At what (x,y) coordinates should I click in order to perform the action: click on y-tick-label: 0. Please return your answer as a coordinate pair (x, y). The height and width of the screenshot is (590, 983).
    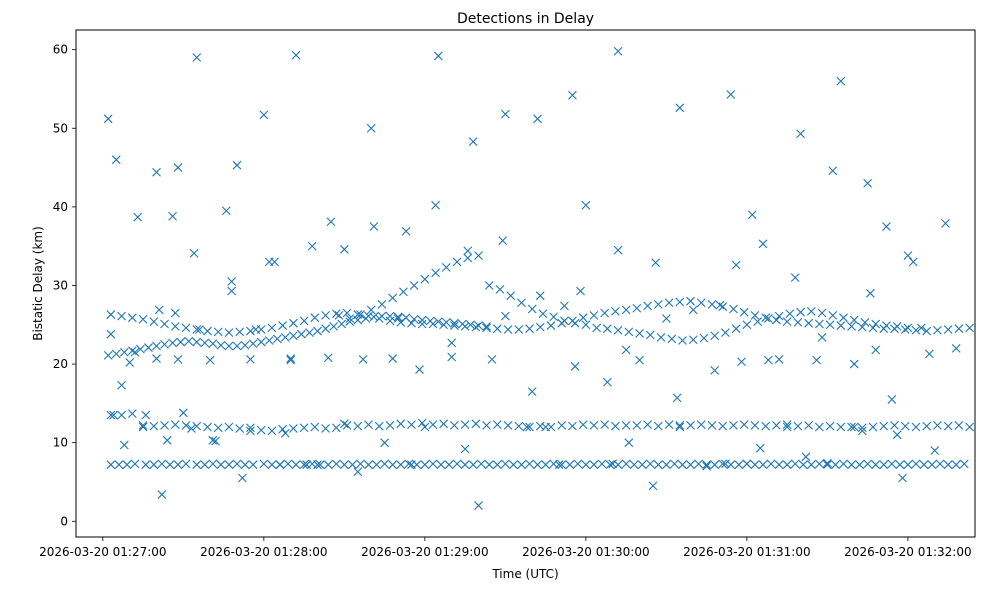
    Looking at the image, I should click on (64, 521).